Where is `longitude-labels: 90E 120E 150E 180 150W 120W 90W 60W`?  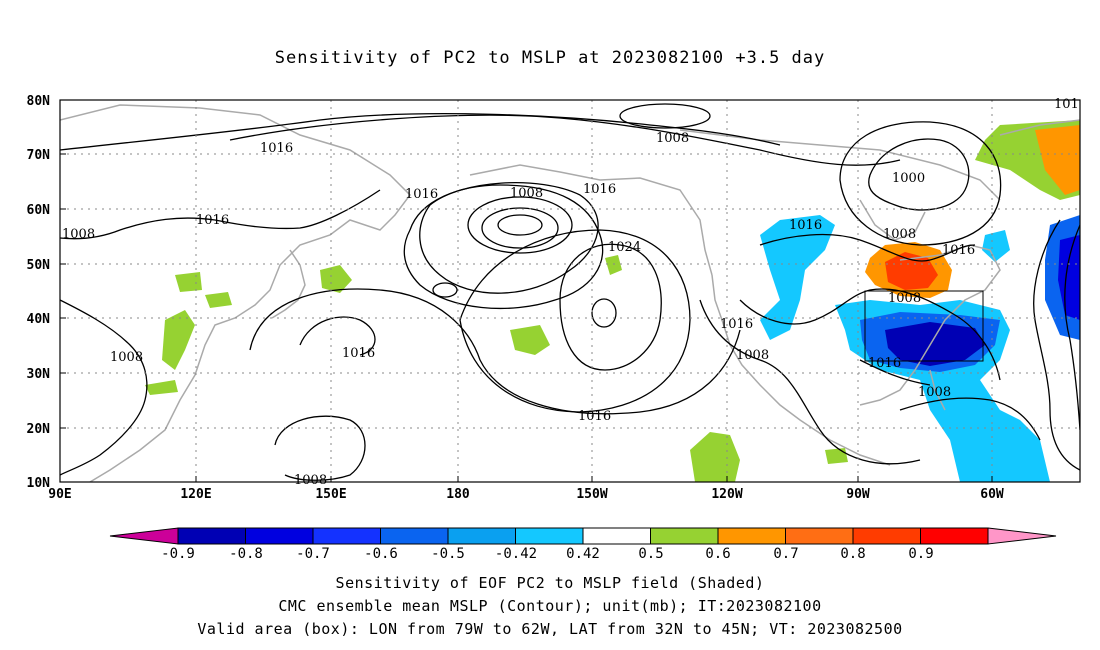 longitude-labels: 90E 120E 150E 180 150W 120W 90W 60W is located at coordinates (526, 494).